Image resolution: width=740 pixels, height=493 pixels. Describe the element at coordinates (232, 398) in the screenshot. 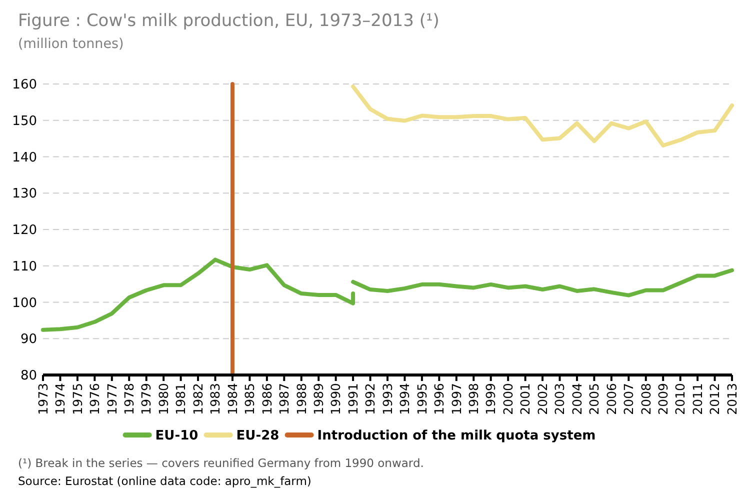

I see `x-tick-label: 1984` at that location.